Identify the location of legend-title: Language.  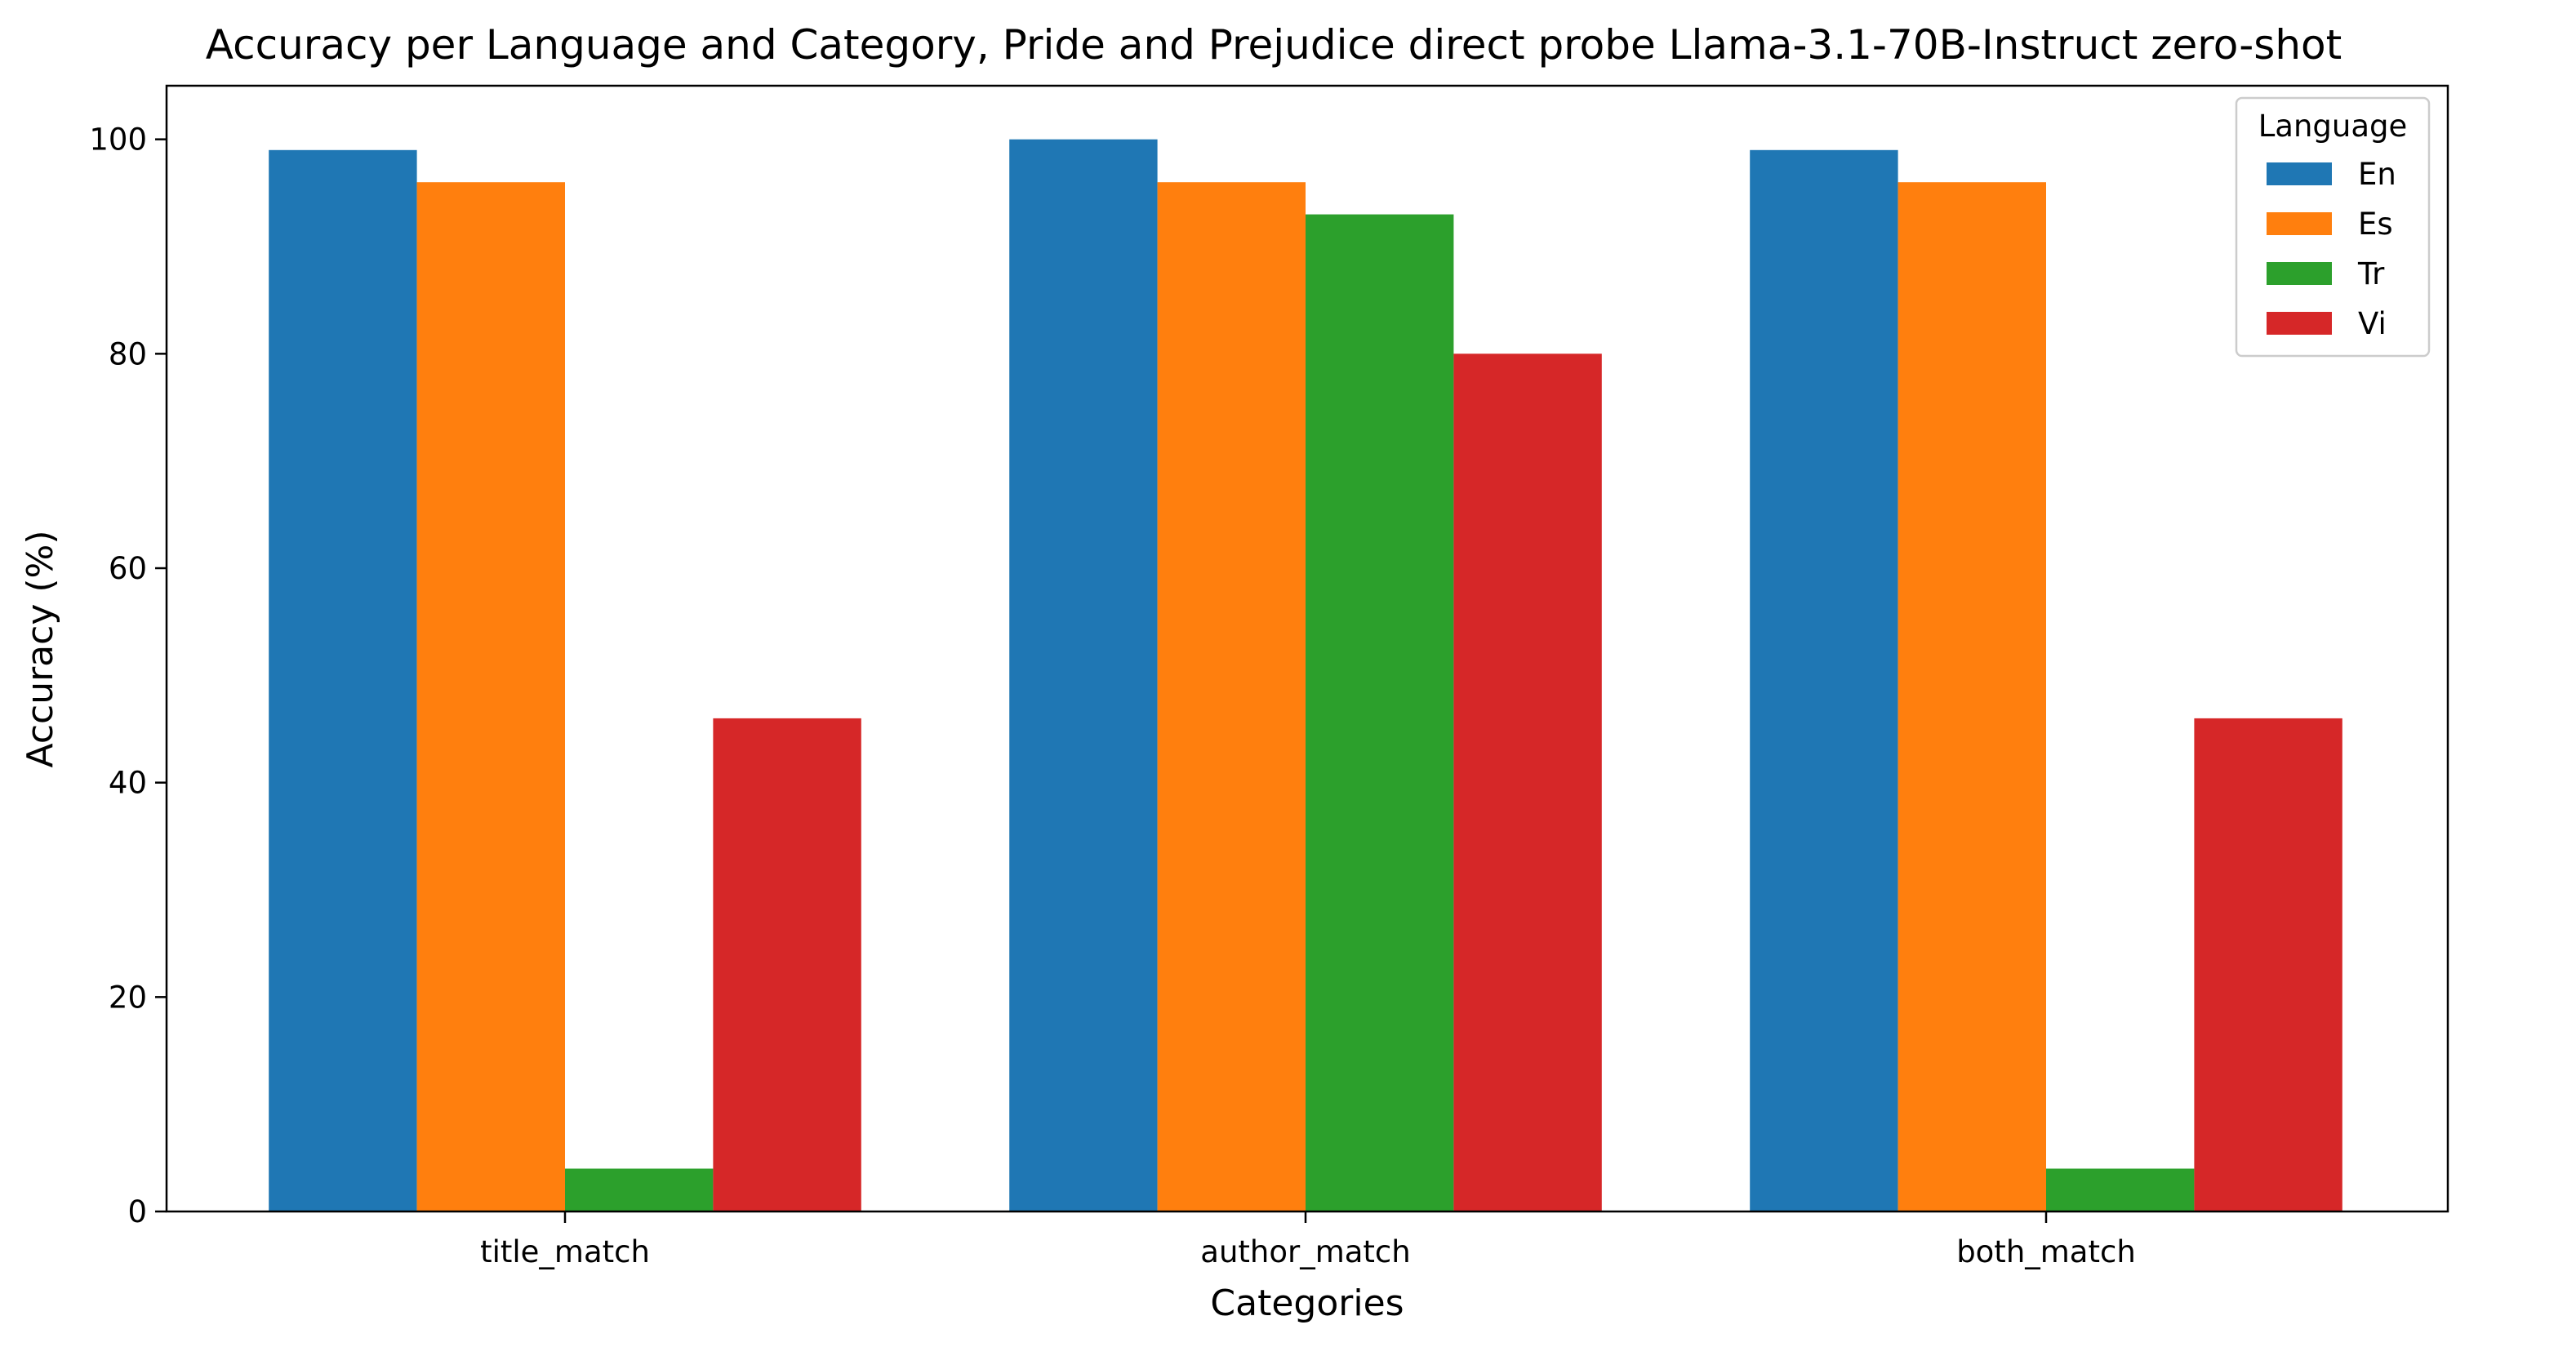
(2333, 126).